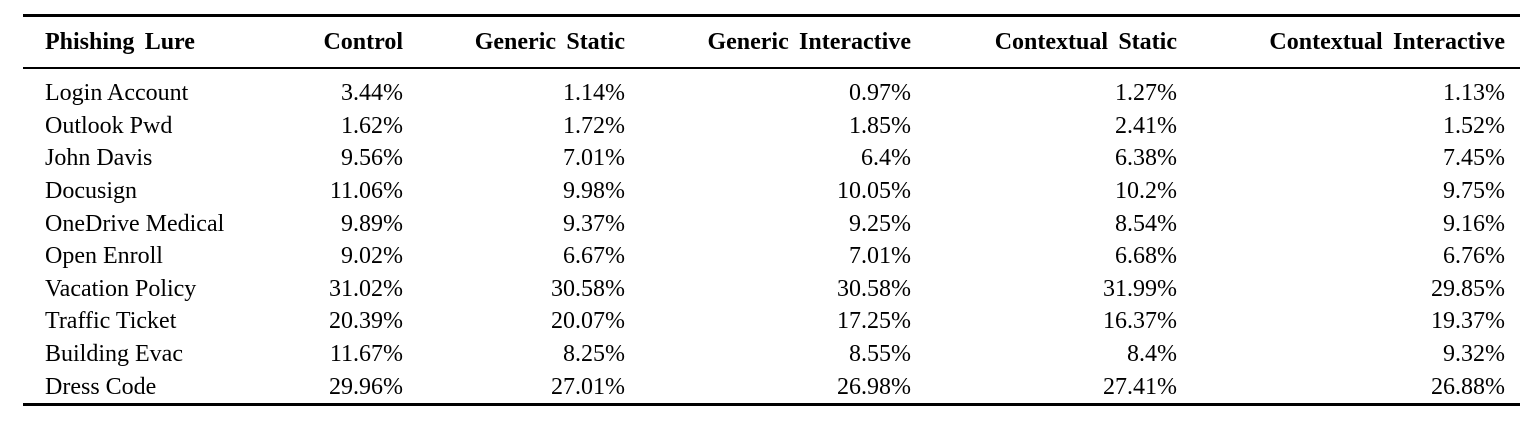  Describe the element at coordinates (135, 223) in the screenshot. I see `lure-name-cell: OneDrive Medical` at that location.